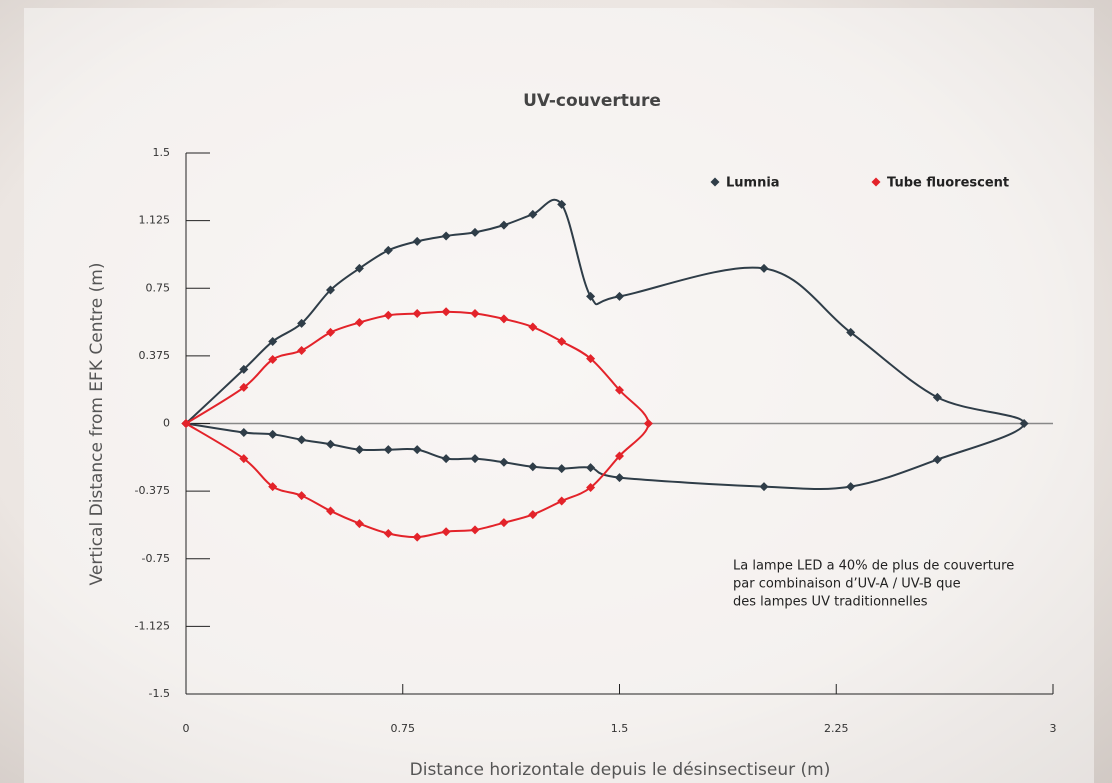 The width and height of the screenshot is (1112, 783). What do you see at coordinates (403, 728) in the screenshot?
I see `x-tick-label: 0.75` at bounding box center [403, 728].